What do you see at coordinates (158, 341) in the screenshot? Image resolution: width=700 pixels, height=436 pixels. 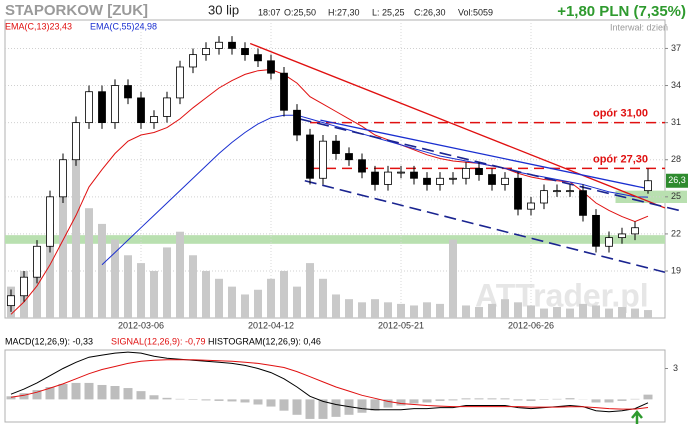 I see `legend-entry: SIGNAL(12,26,9): -0,79` at bounding box center [158, 341].